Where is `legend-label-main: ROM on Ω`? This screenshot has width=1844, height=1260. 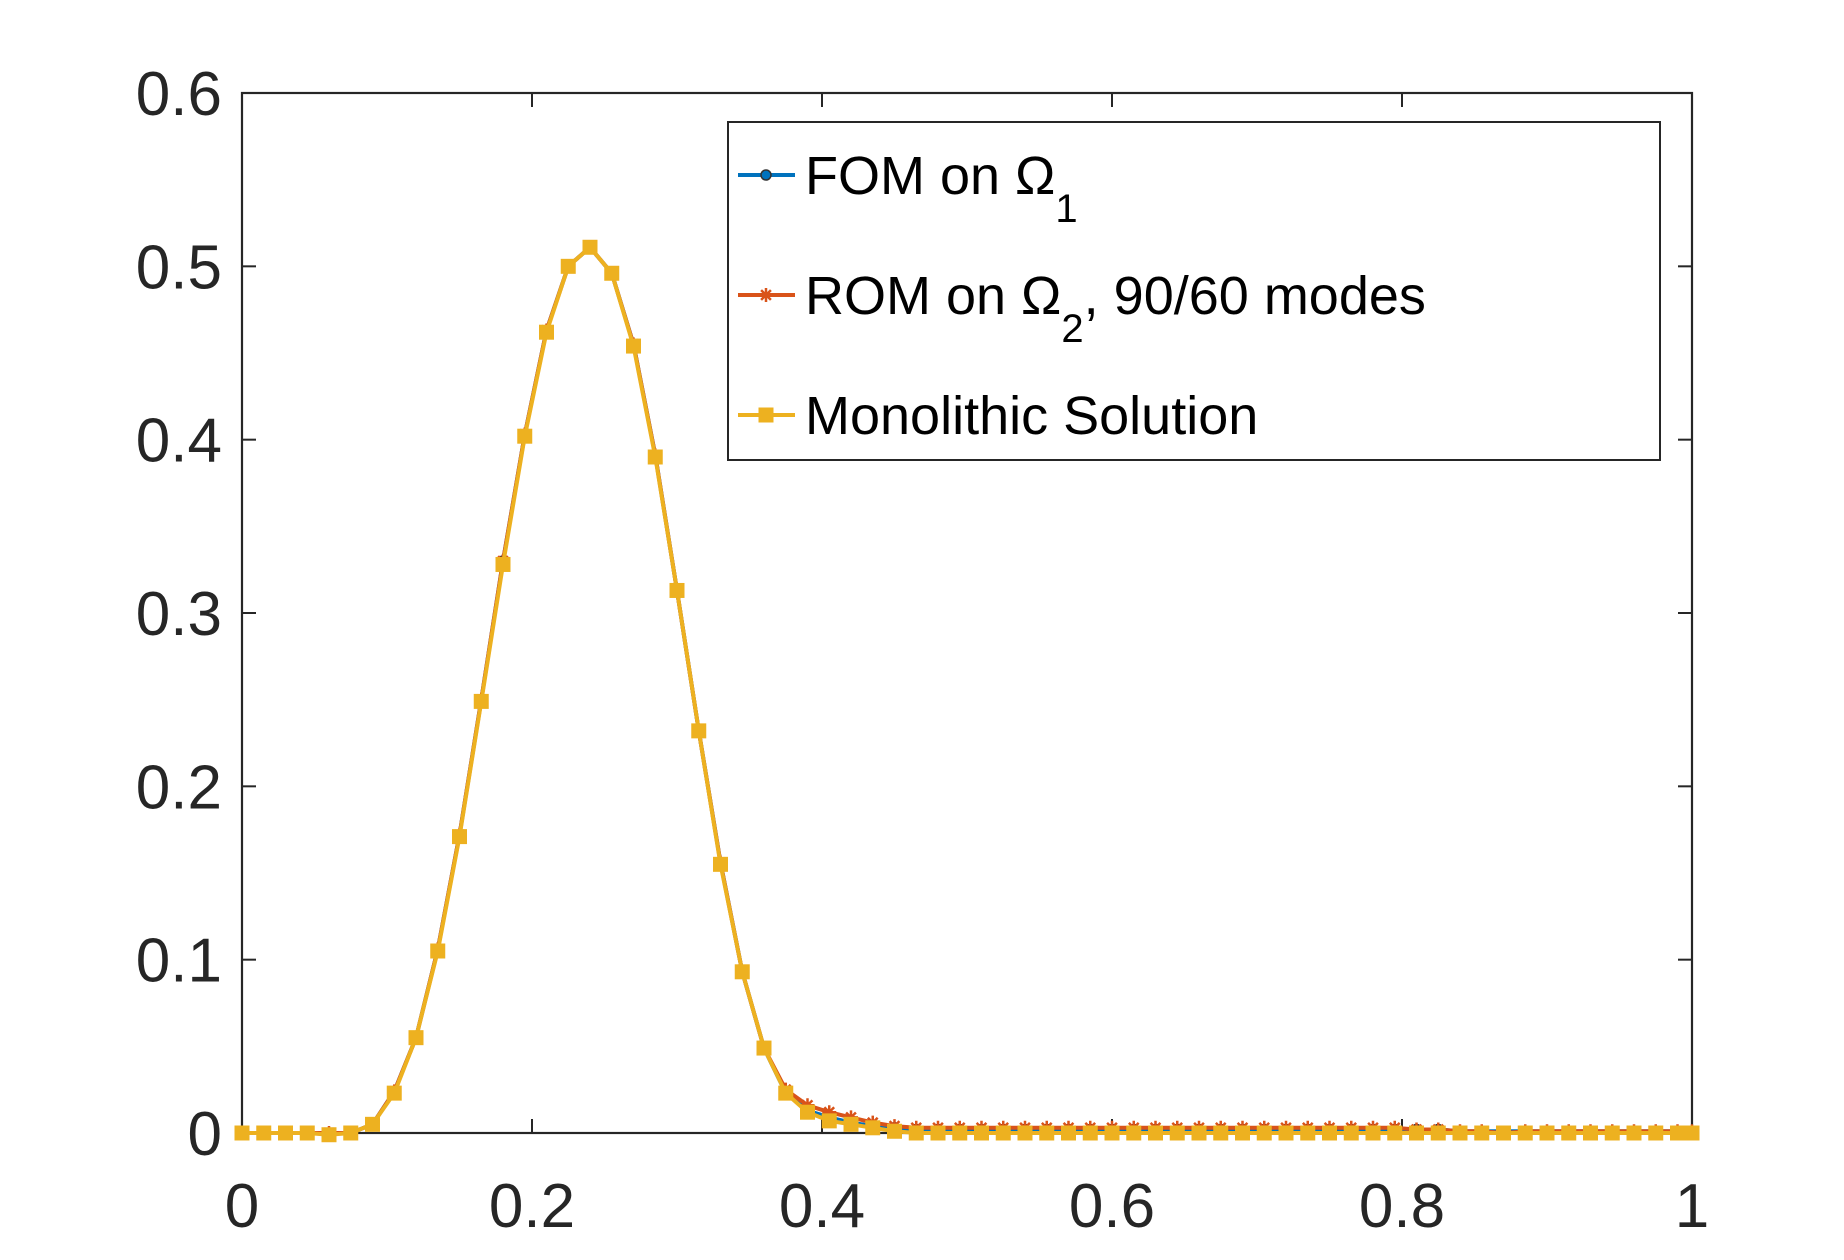
legend-label-main: ROM on Ω is located at coordinates (933, 296).